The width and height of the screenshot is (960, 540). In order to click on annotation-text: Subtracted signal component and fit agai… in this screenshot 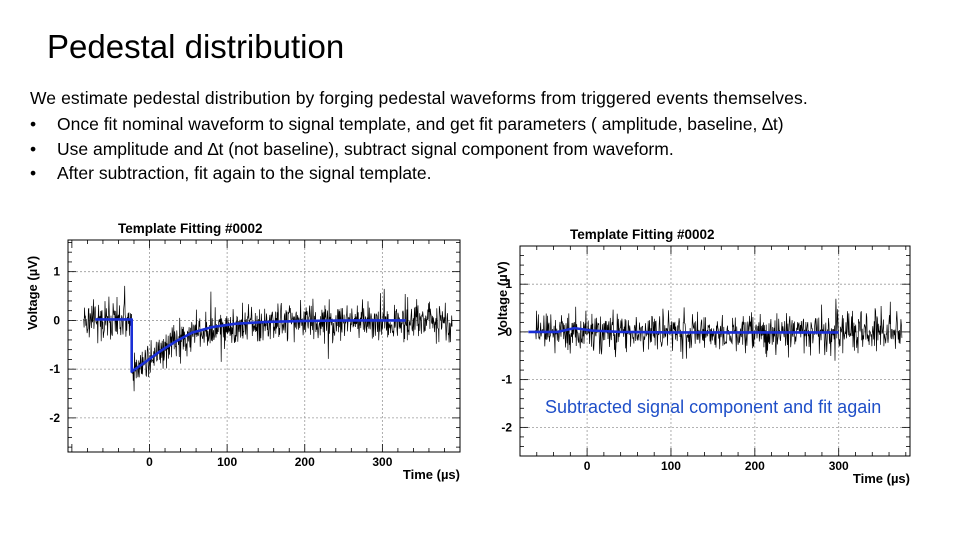, I will do `click(713, 407)`.